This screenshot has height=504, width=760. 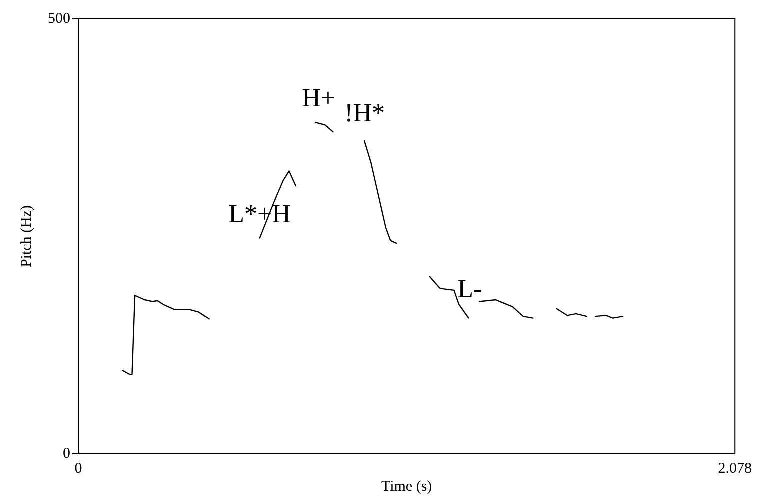 I want to click on annotation: L-, so click(x=470, y=289).